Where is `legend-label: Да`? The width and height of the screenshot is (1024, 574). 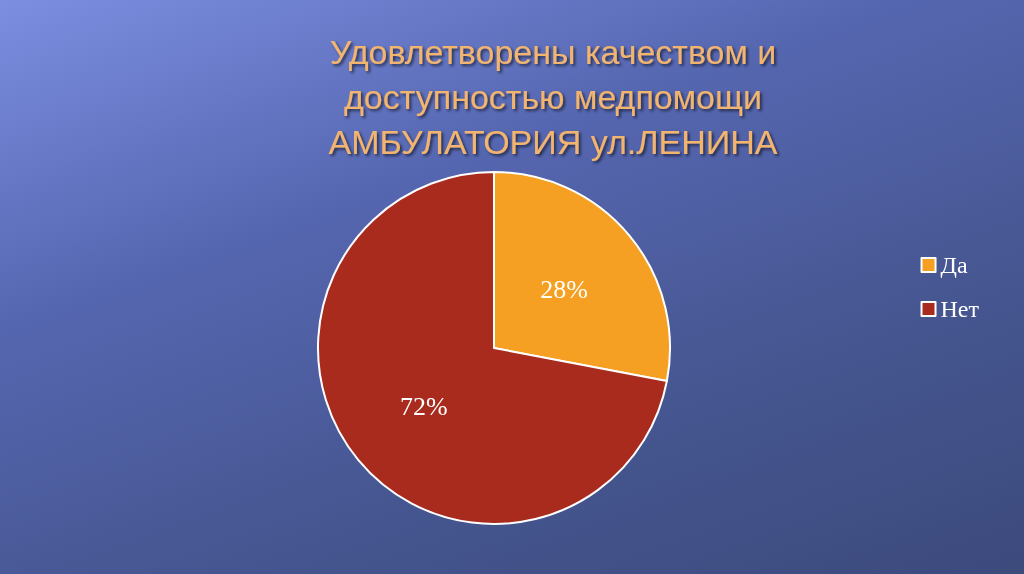 legend-label: Да is located at coordinates (954, 265).